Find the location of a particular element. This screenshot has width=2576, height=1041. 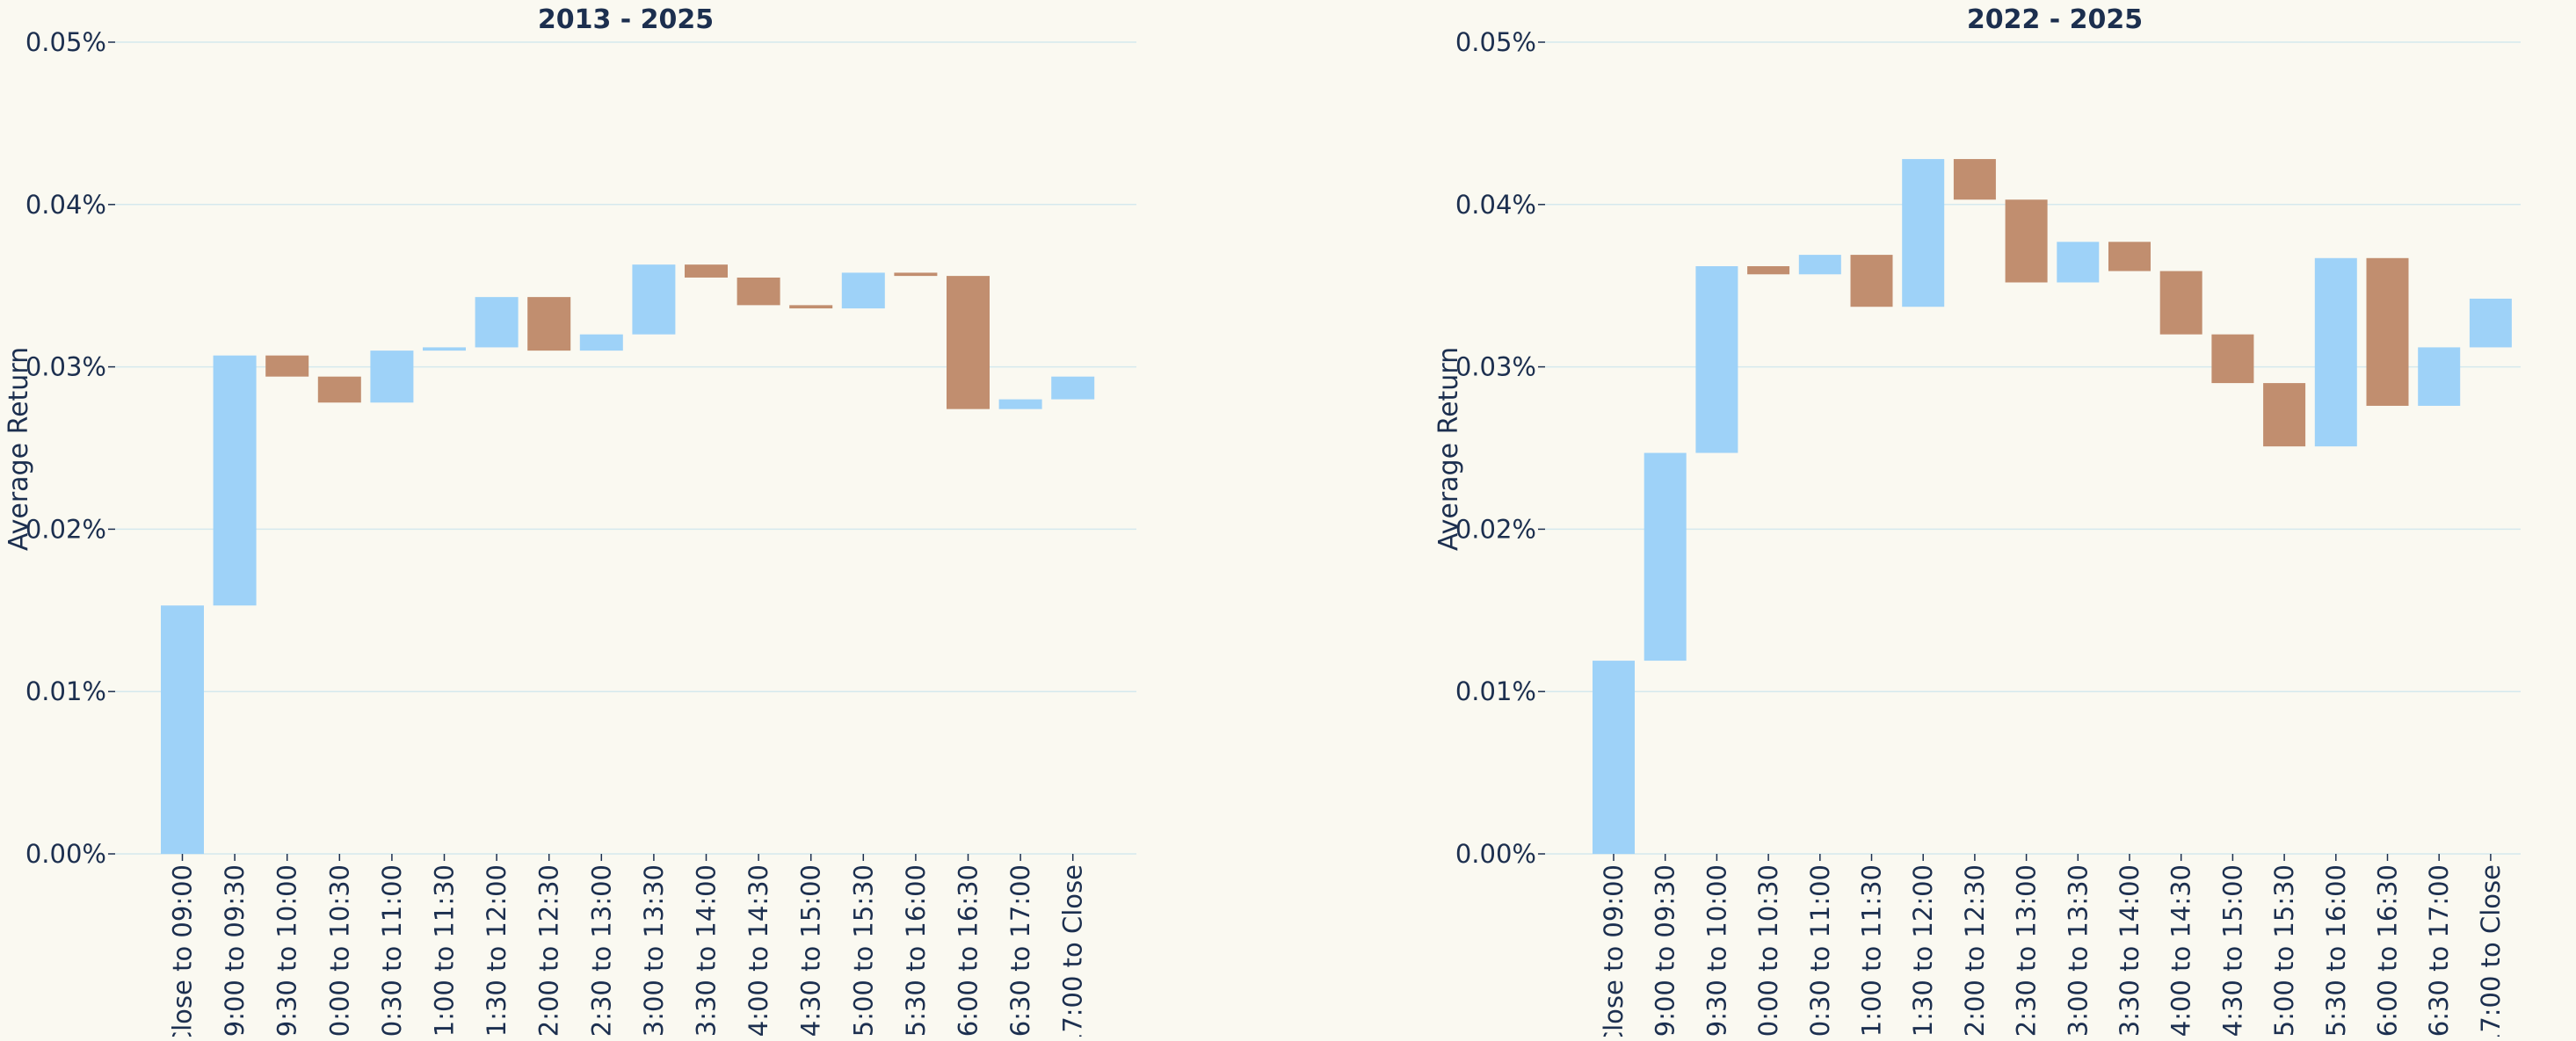

chart-title: 2022 - 2025 is located at coordinates (2055, 19).